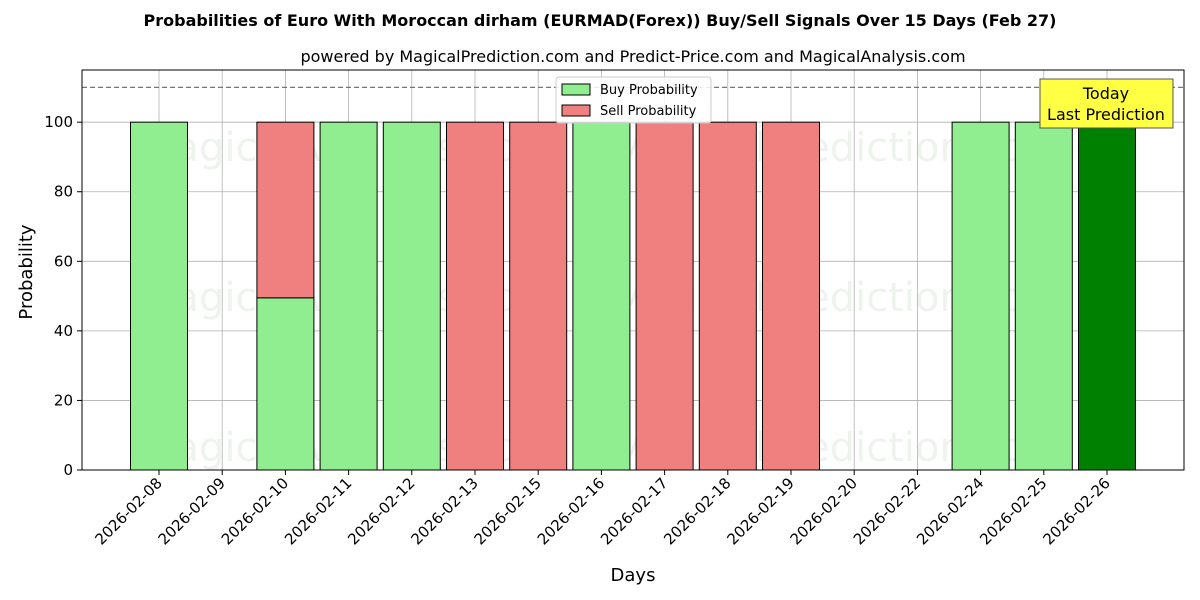  What do you see at coordinates (1106, 114) in the screenshot?
I see `annotation-text: Last Prediction` at bounding box center [1106, 114].